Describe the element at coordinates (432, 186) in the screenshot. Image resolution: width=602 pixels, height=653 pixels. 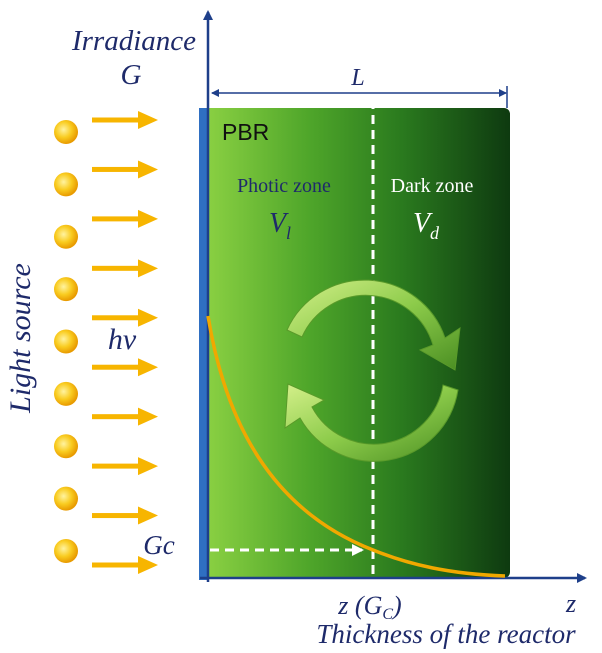
I see `dark-zone-label: Dark zone` at that location.